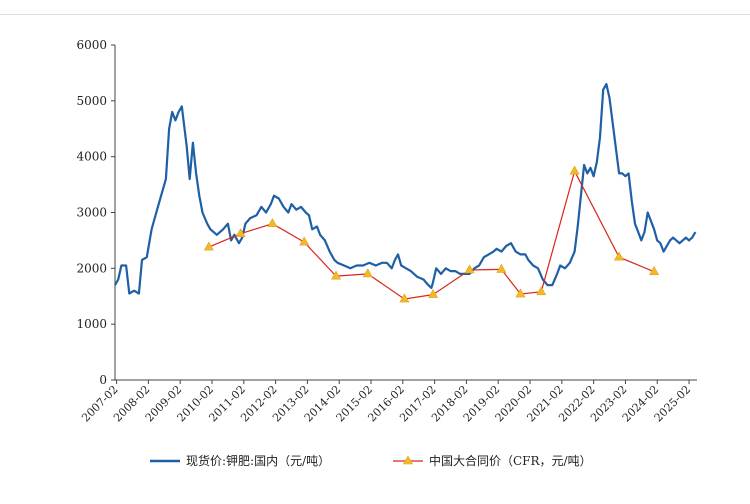 Image resolution: width=750 pixels, height=504 pixels. What do you see at coordinates (371, 460) in the screenshot?
I see `legend: 现货价:钾肥:国内（元/吨） 中国大合同价（CFR，元/吨）` at bounding box center [371, 460].